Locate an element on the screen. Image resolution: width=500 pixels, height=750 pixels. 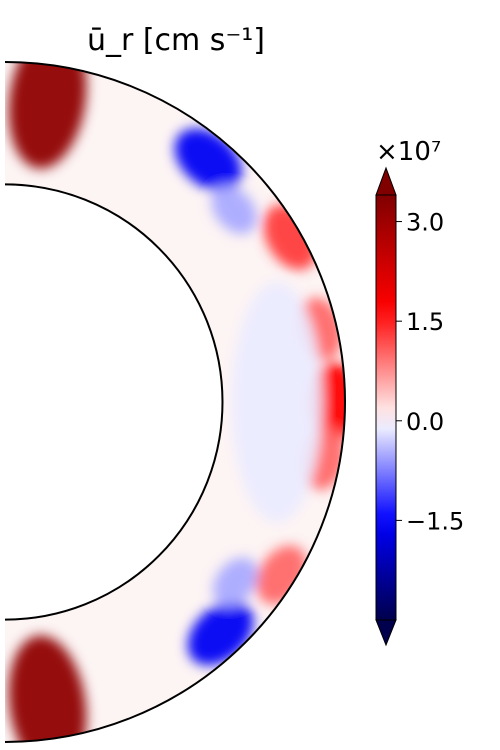
colorbar-tick-label: 1.5 is located at coordinates (425, 322).